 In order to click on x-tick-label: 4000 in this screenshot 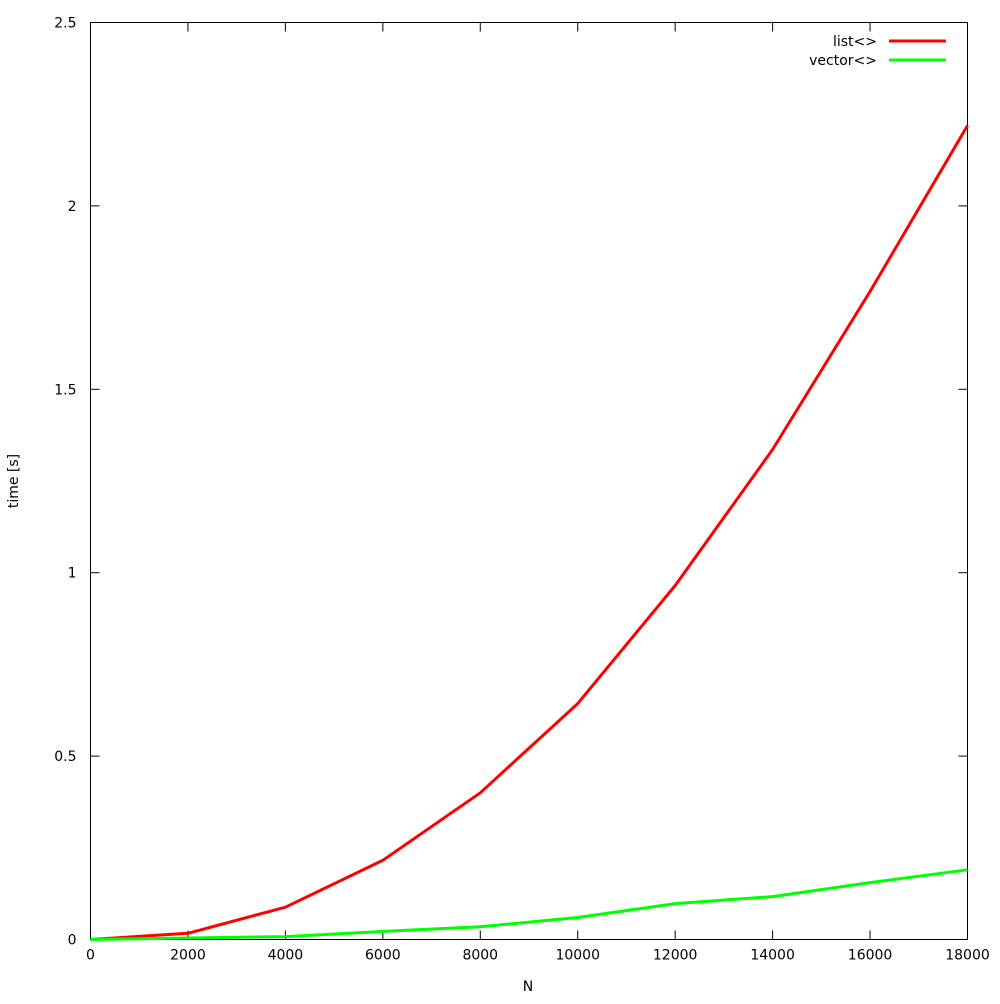, I will do `click(286, 956)`.